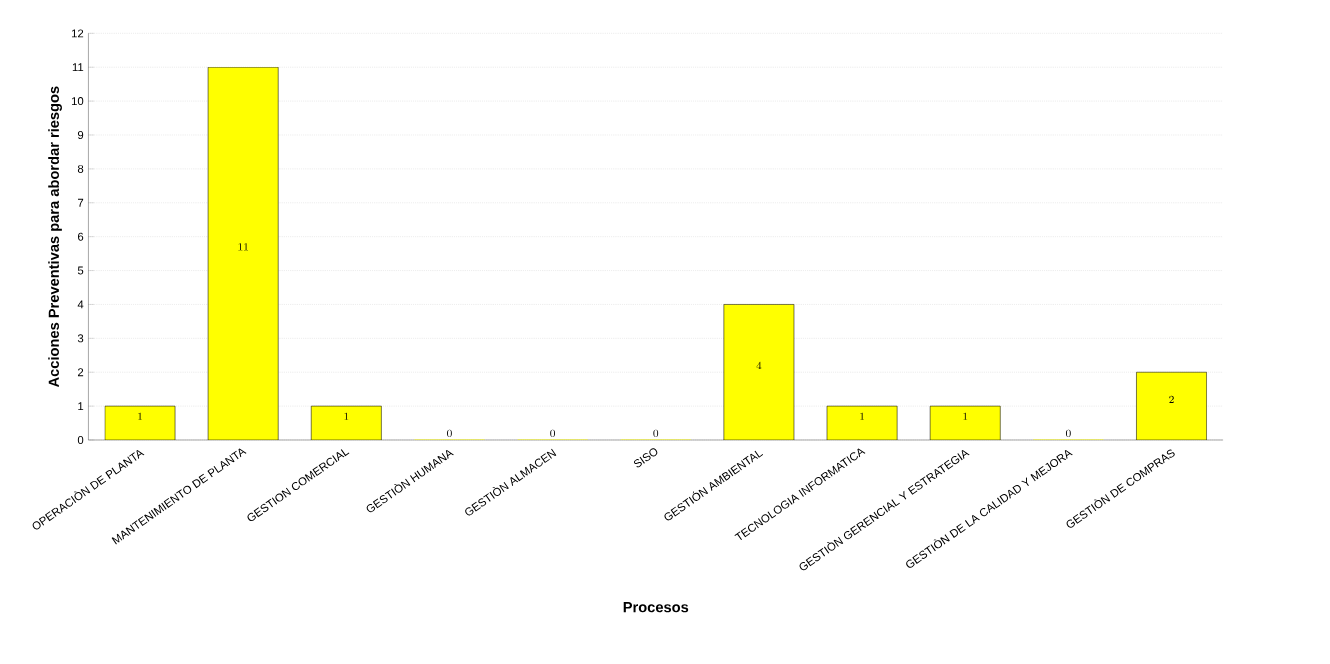 The image size is (1330, 664). What do you see at coordinates (243, 247) in the screenshot?
I see `data-label: 11` at bounding box center [243, 247].